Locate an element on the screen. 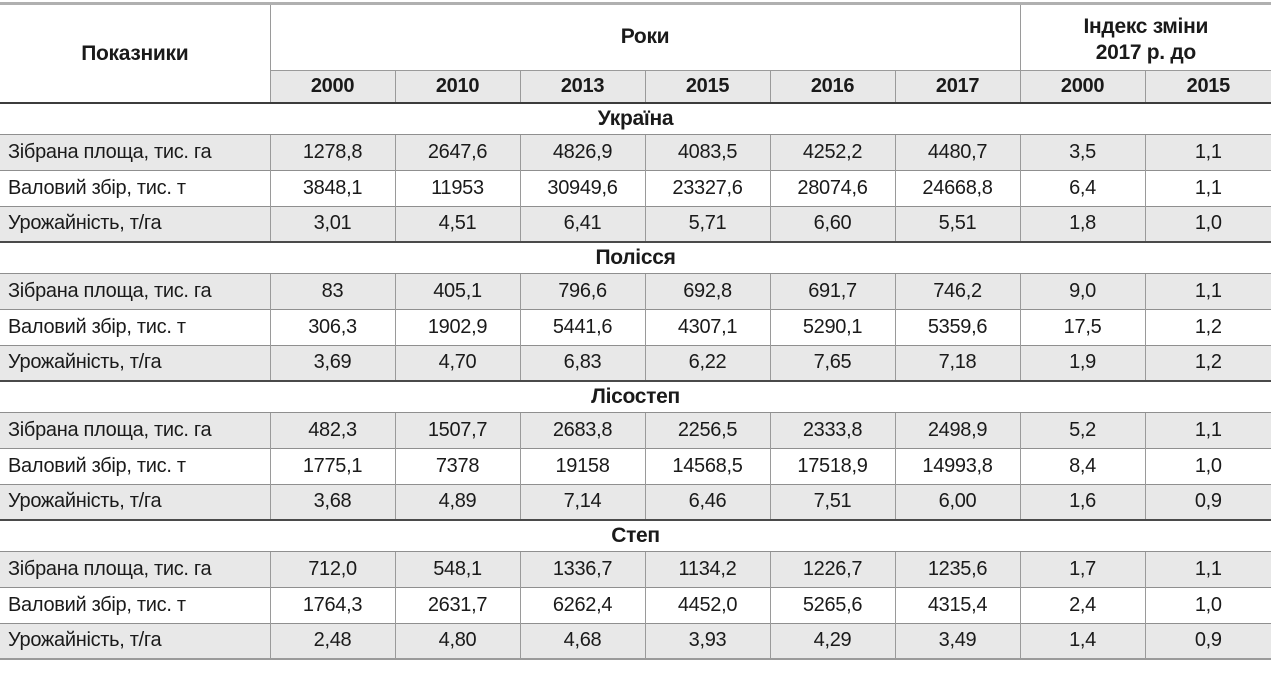 The width and height of the screenshot is (1271, 685). data-cell: 1,4 is located at coordinates (1082, 641).